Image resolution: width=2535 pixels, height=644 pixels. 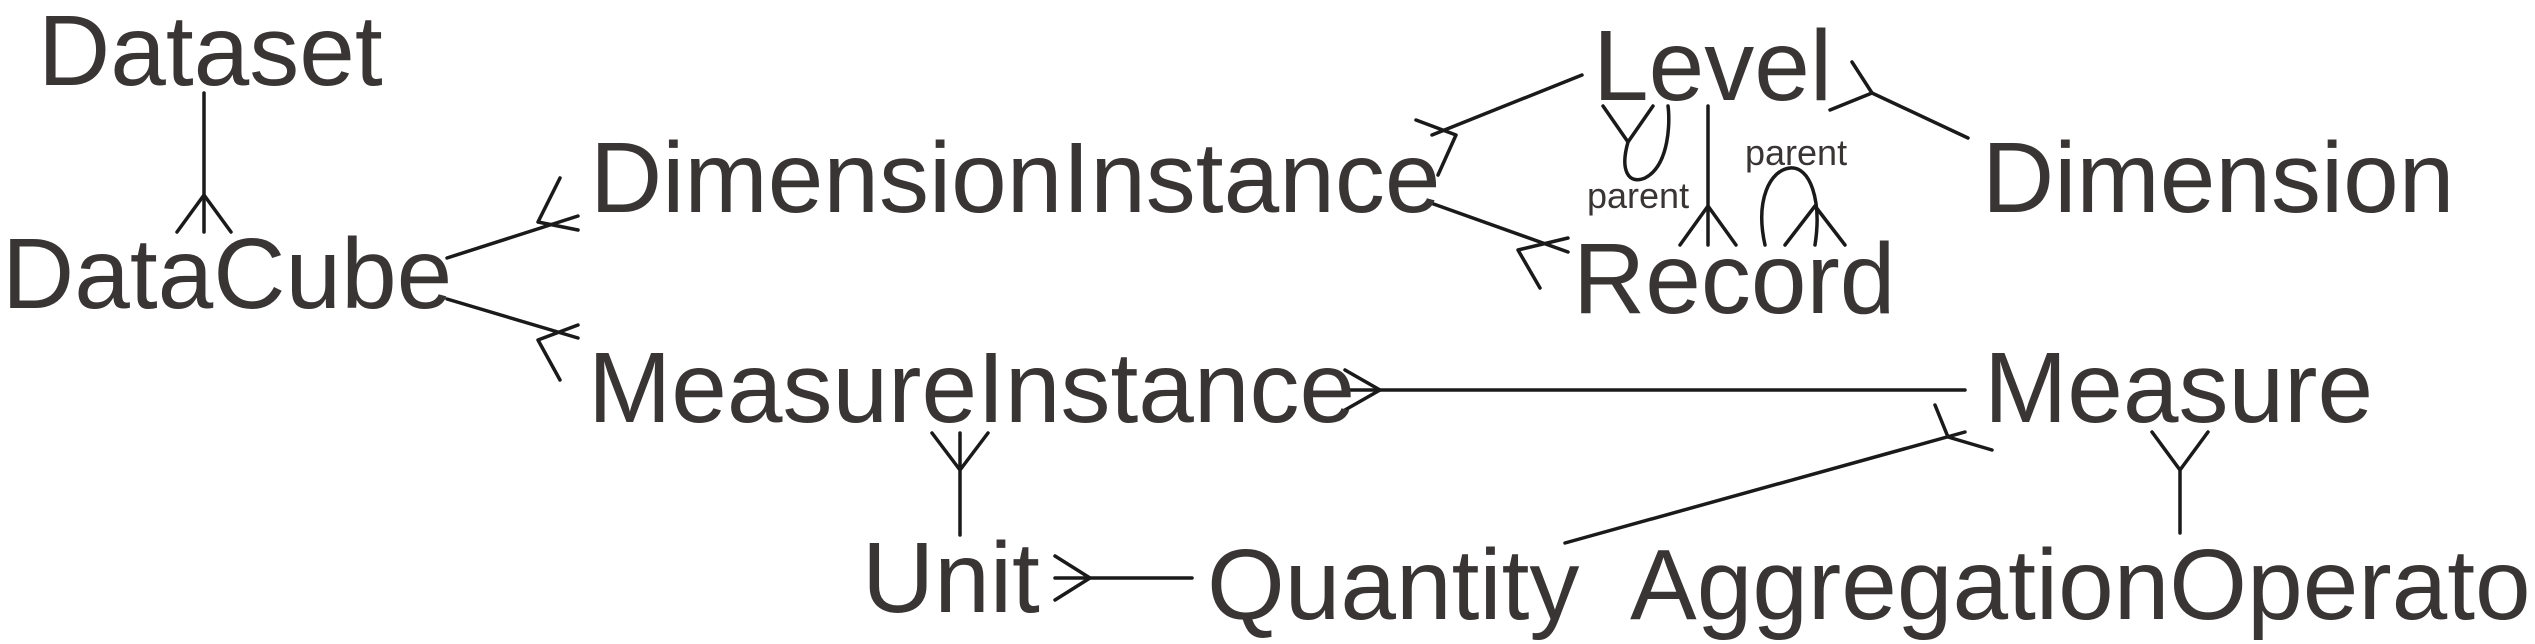 What do you see at coordinates (1734, 279) in the screenshot?
I see `entity-record: Record` at bounding box center [1734, 279].